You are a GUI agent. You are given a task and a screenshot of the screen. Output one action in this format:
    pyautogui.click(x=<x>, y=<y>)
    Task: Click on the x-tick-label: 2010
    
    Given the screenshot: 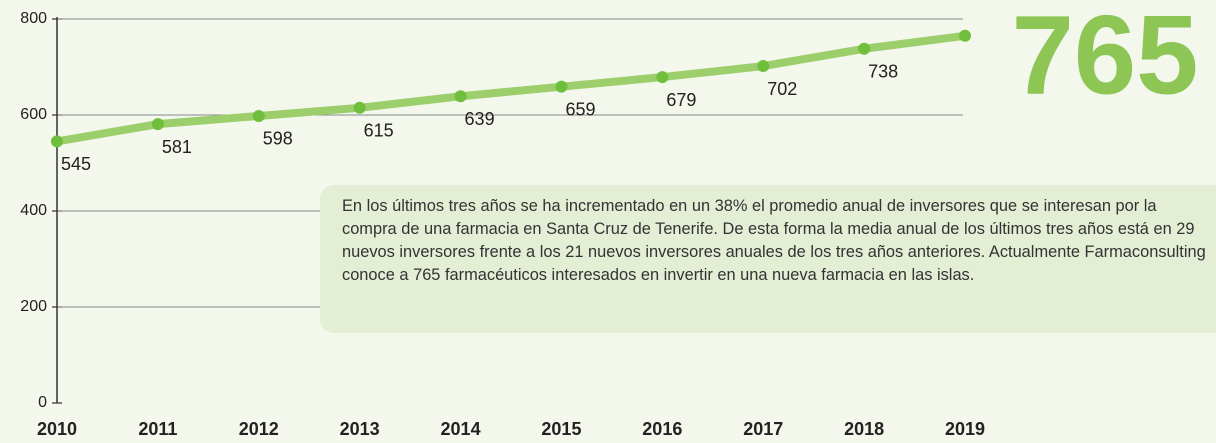 What is the action you would take?
    pyautogui.click(x=57, y=429)
    